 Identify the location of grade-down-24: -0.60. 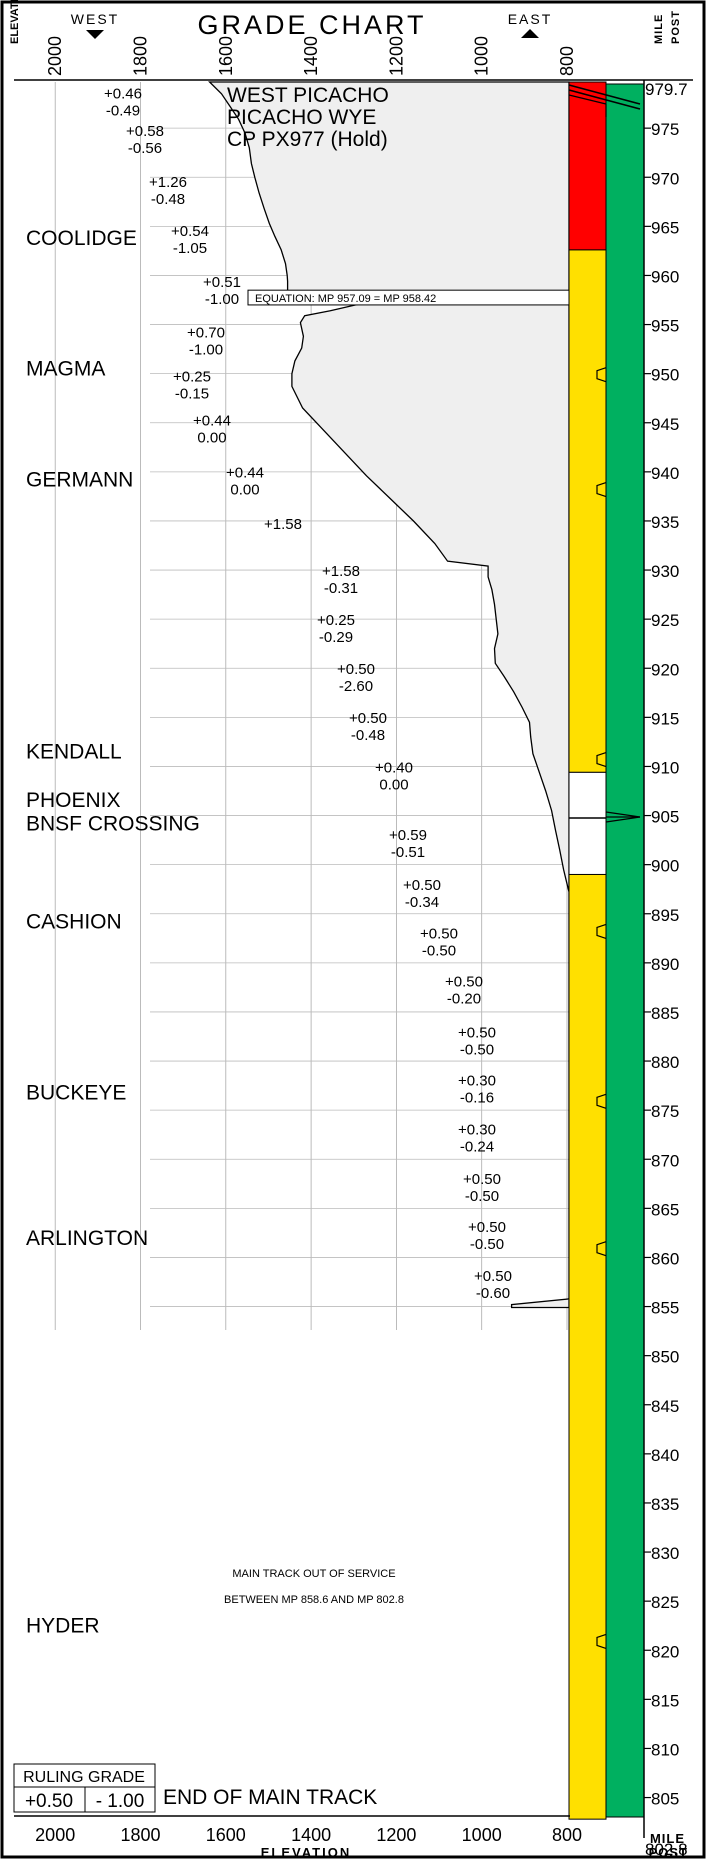
(493, 1293).